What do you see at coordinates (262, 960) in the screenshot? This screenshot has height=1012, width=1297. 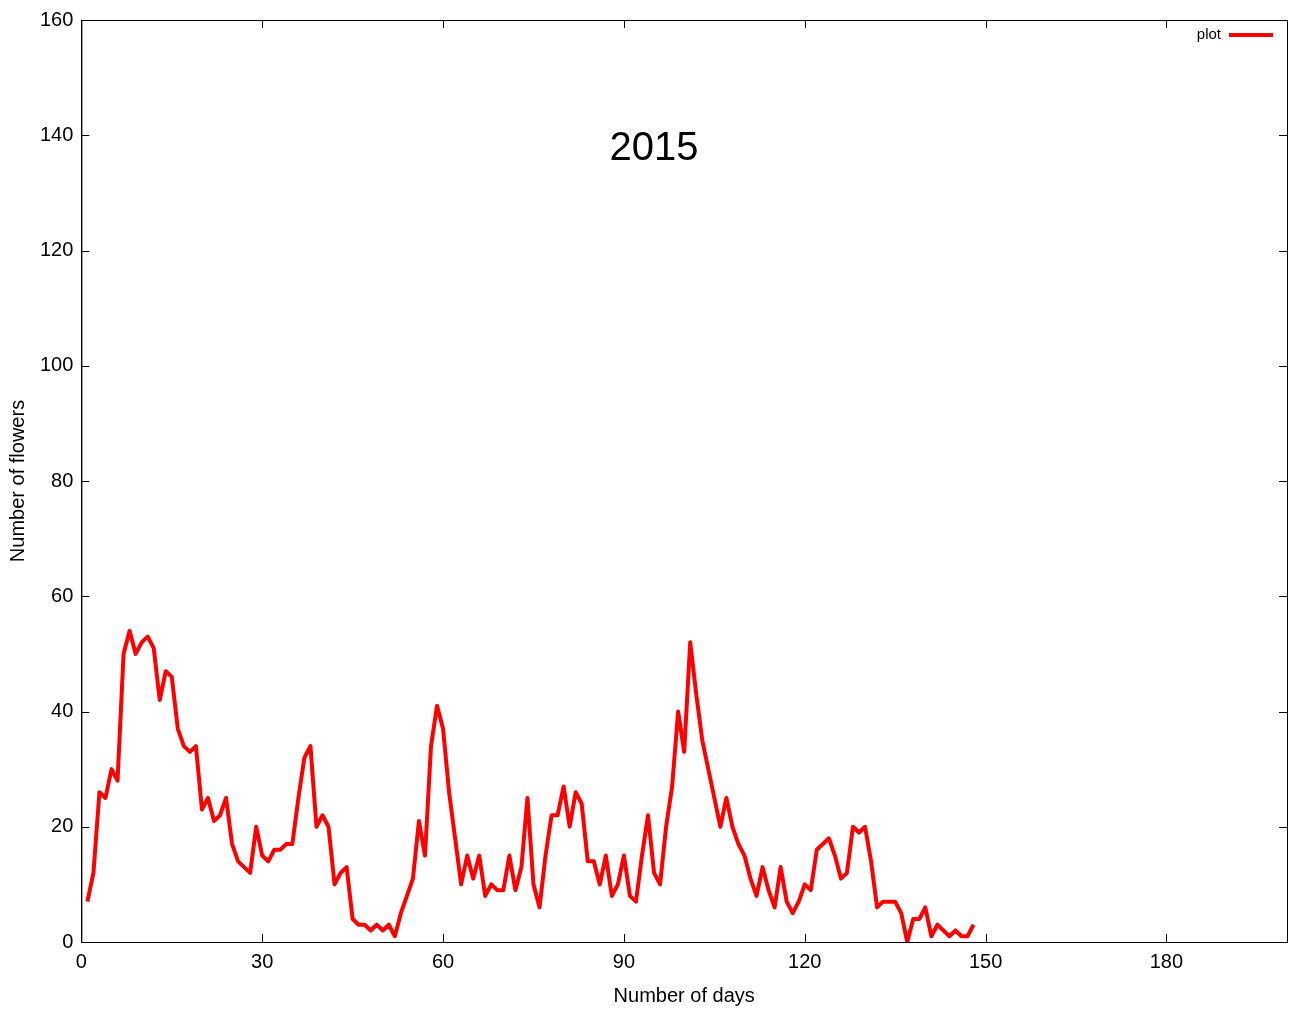 I see `x-tick-label: 30` at bounding box center [262, 960].